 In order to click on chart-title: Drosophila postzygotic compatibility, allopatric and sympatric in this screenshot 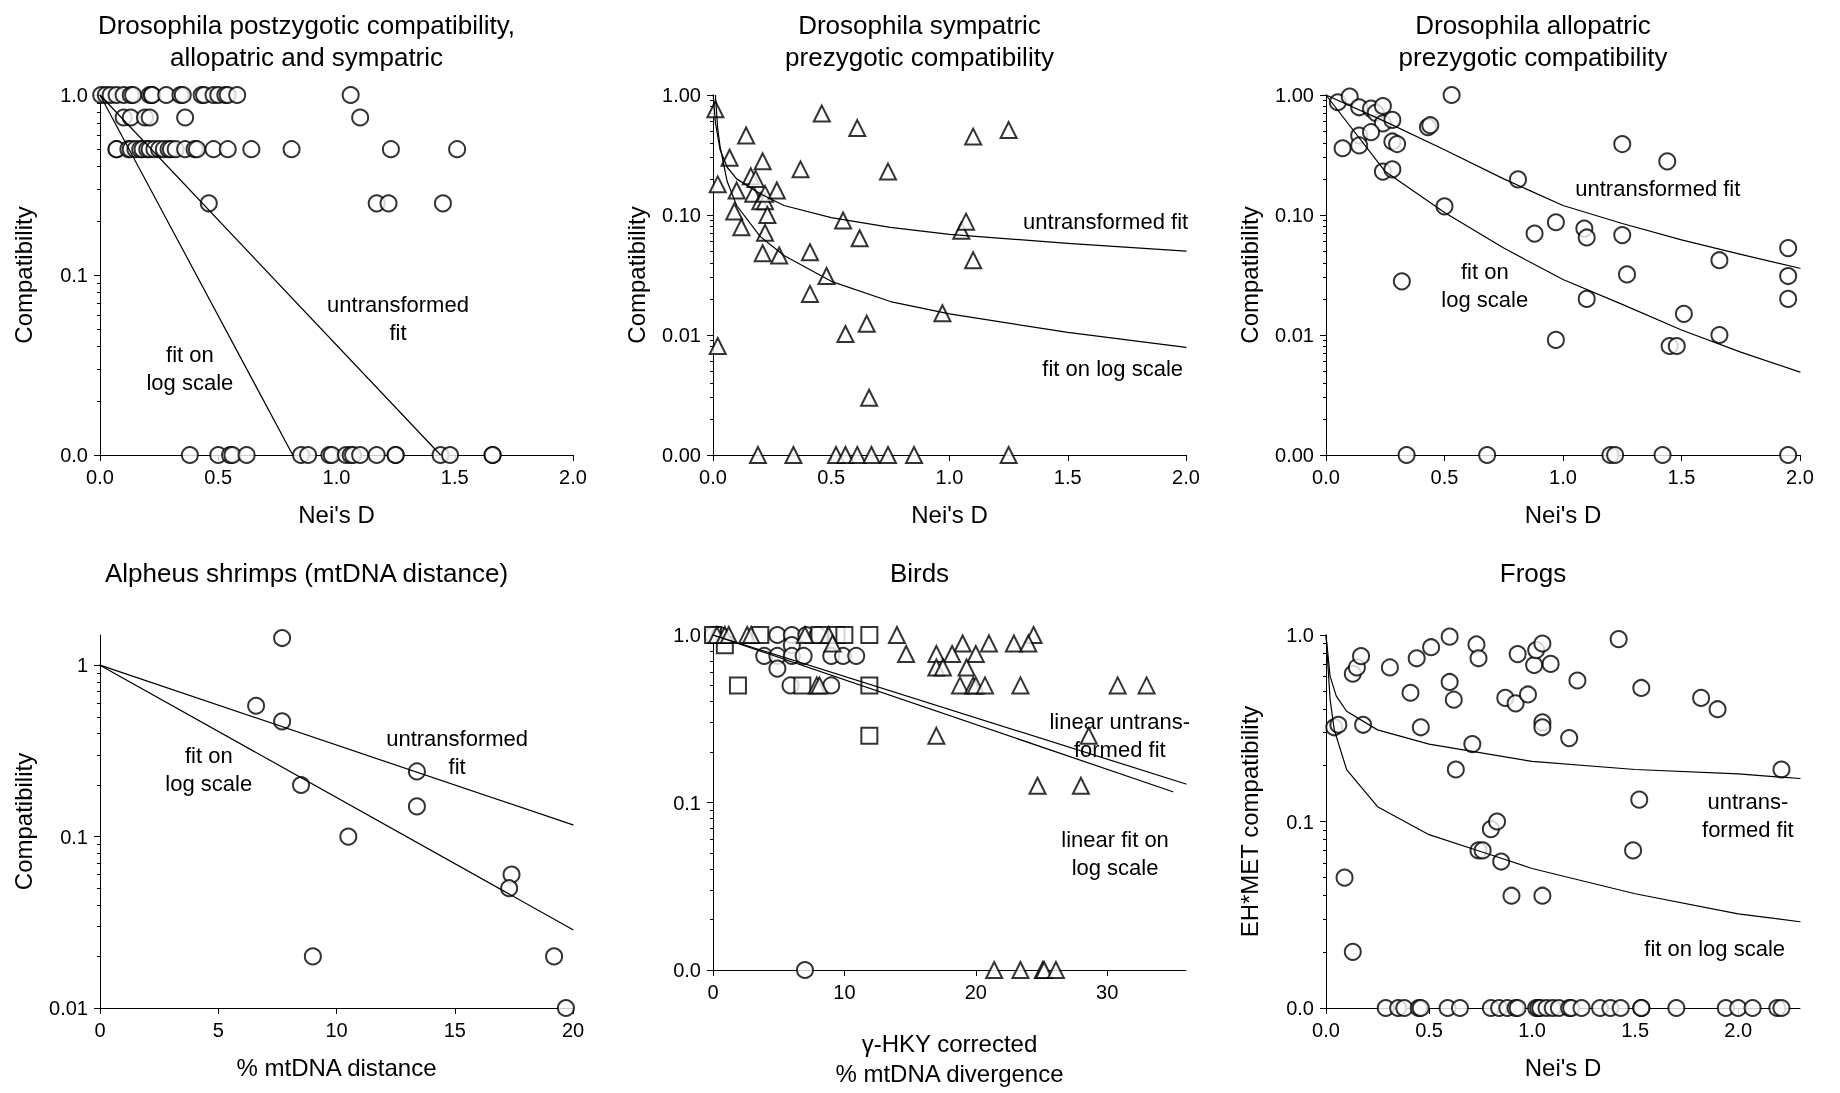, I will do `click(306, 41)`.